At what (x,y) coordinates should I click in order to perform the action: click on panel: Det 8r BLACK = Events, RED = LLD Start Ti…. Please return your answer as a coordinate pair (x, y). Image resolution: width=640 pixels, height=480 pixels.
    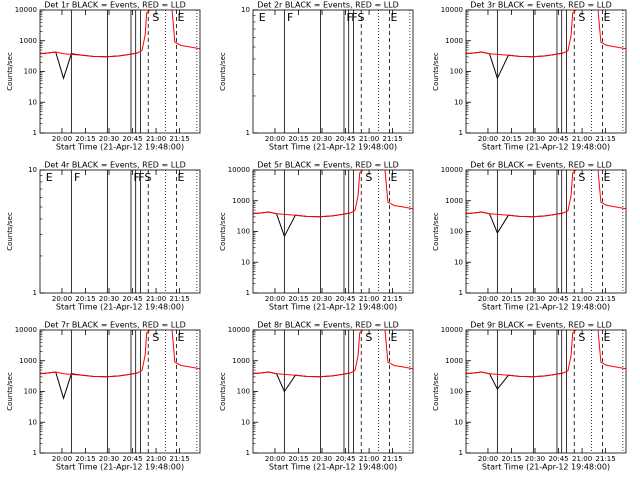
    Looking at the image, I should click on (316, 396).